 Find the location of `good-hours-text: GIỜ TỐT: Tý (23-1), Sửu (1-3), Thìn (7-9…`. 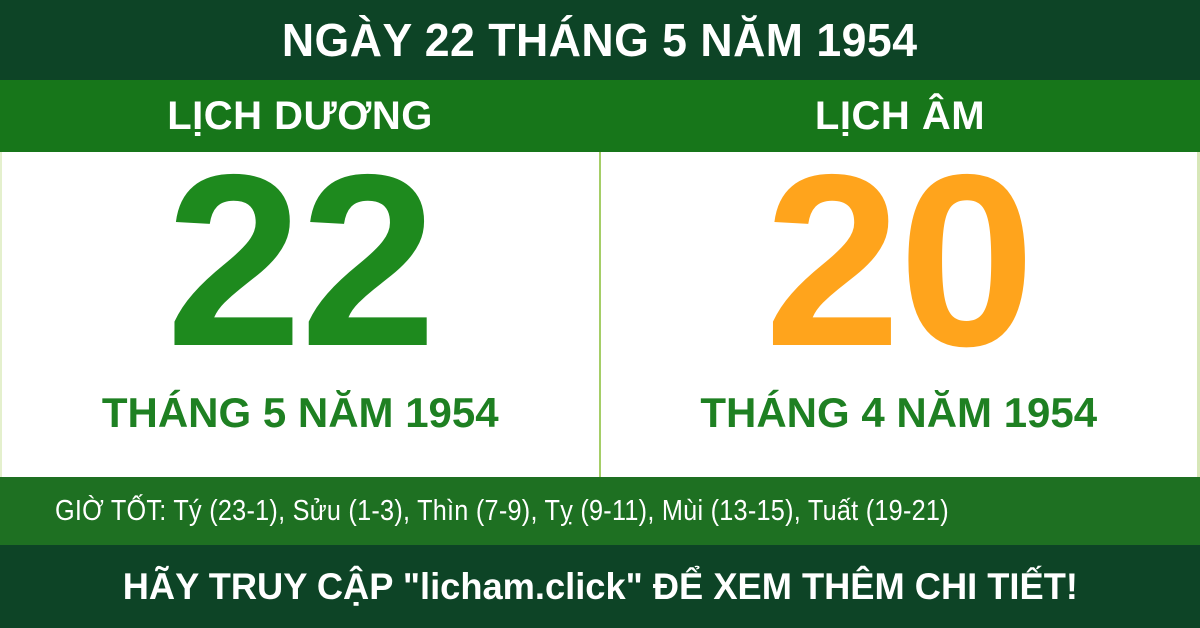

good-hours-text: GIỜ TỐT: Tý (23-1), Sửu (1-3), Thìn (7-9… is located at coordinates (502, 510).